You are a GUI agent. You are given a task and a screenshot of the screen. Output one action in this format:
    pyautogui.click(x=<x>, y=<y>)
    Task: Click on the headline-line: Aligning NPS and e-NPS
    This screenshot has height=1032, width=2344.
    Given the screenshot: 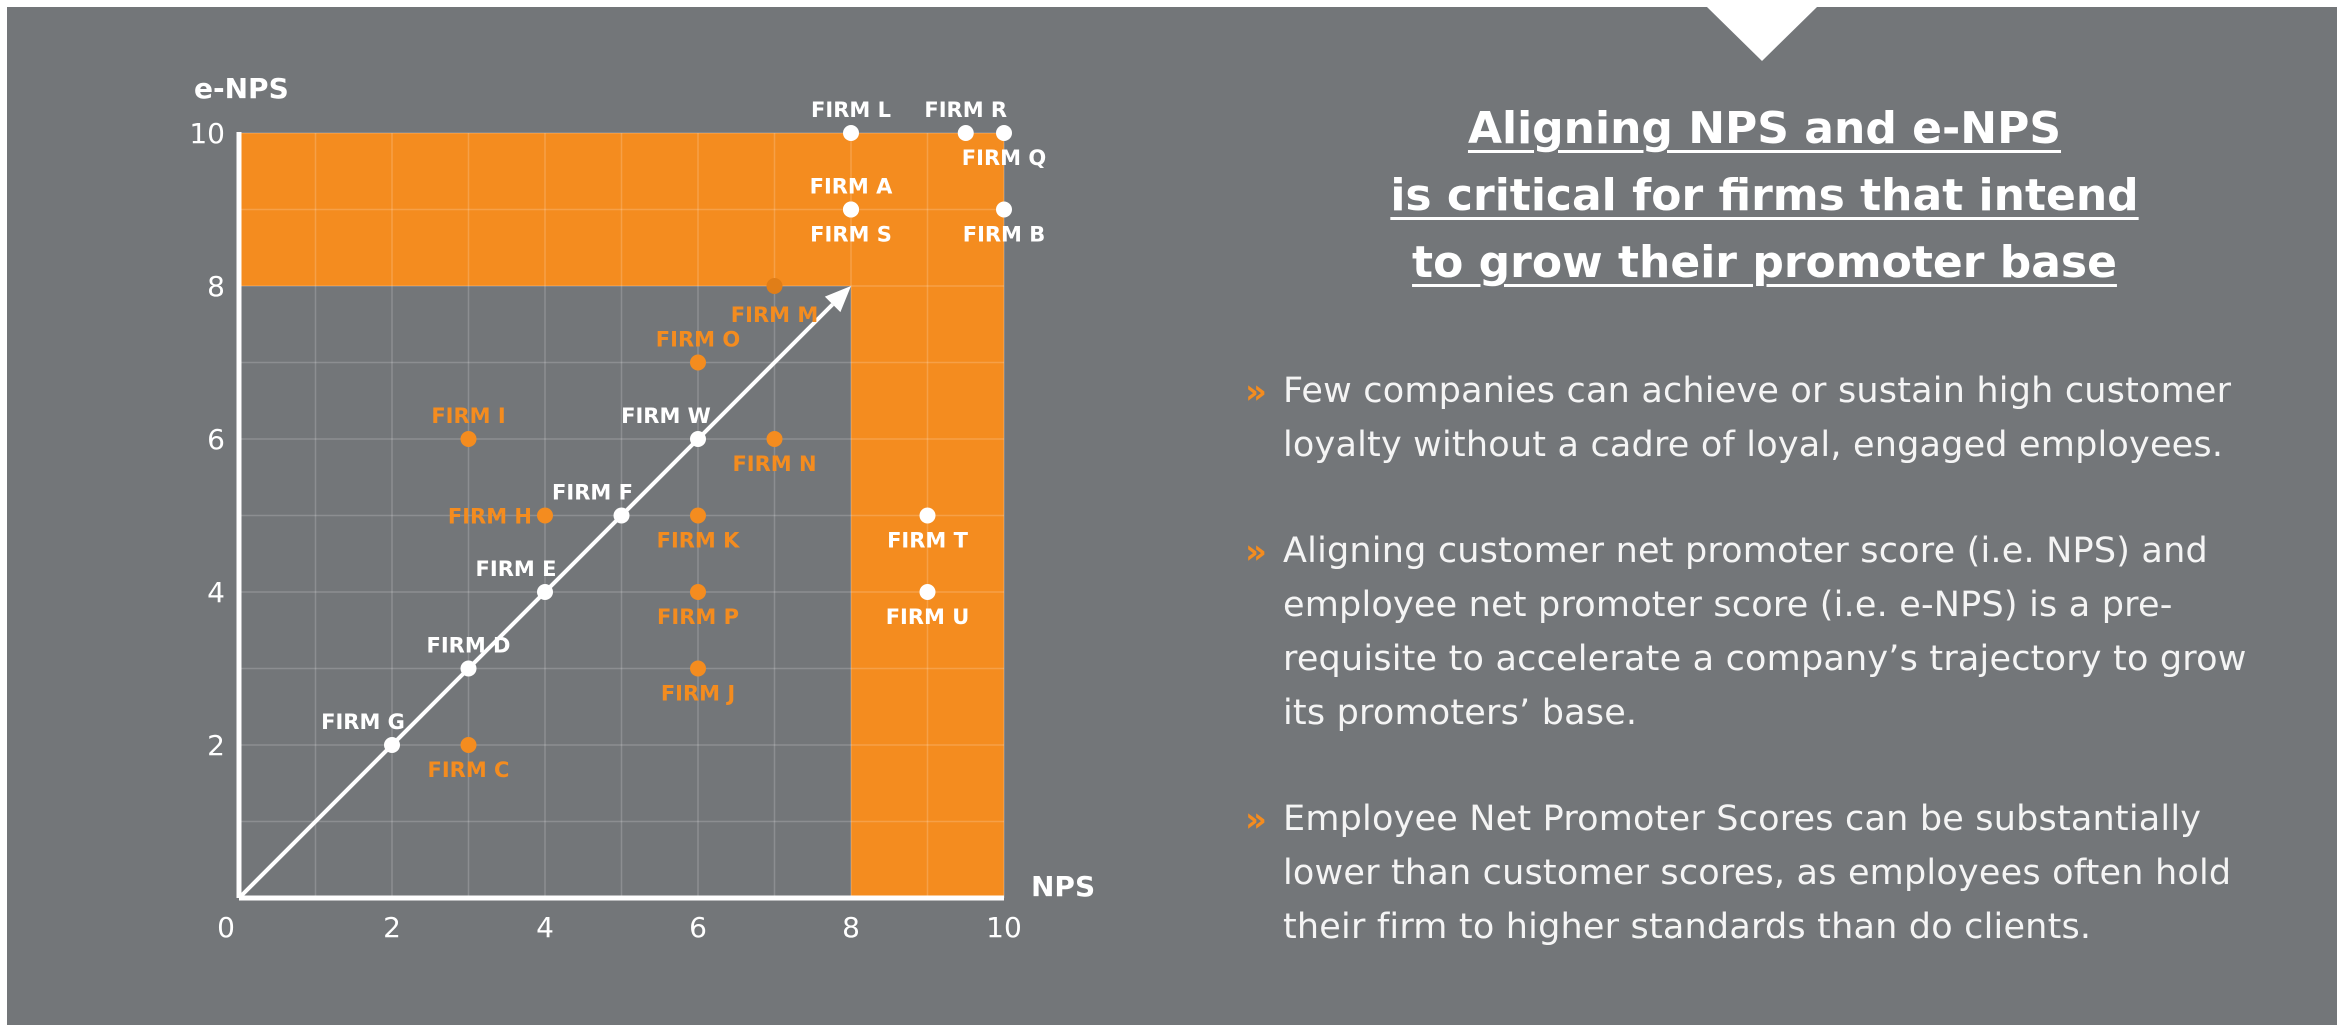 What is the action you would take?
    pyautogui.click(x=1764, y=128)
    